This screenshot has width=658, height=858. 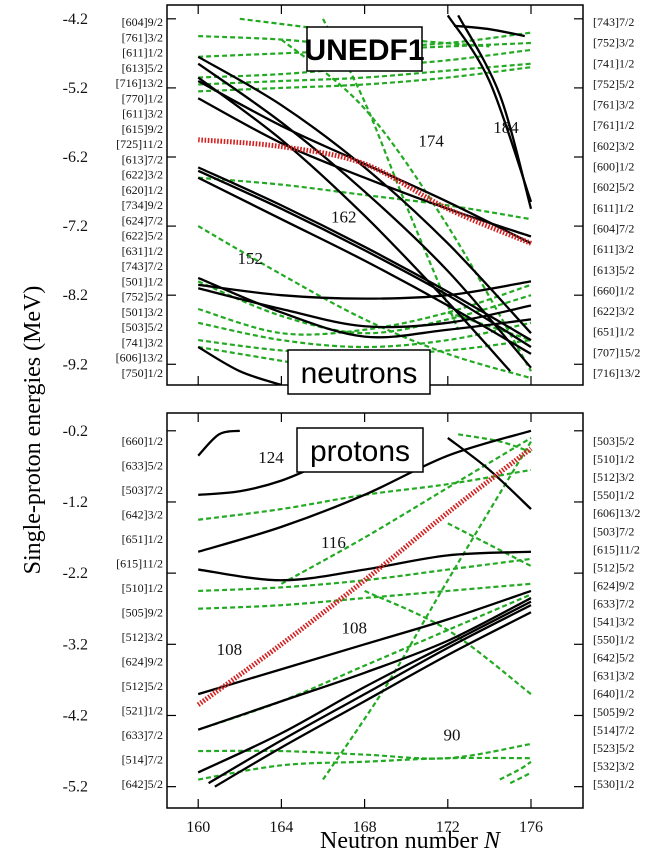 I want to click on right-orbital-label: [613]5/2, so click(x=613, y=270).